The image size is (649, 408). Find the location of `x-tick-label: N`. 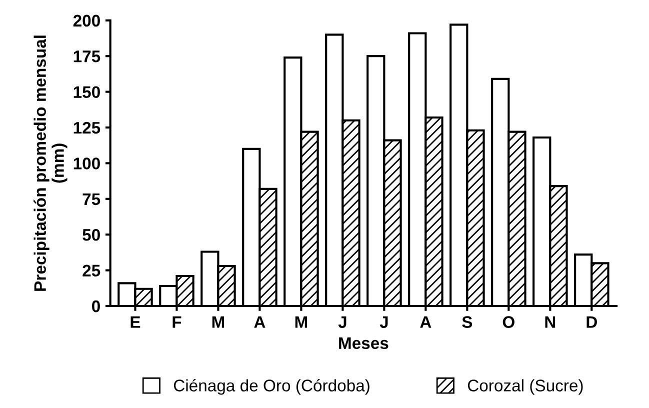

x-tick-label: N is located at coordinates (550, 322).